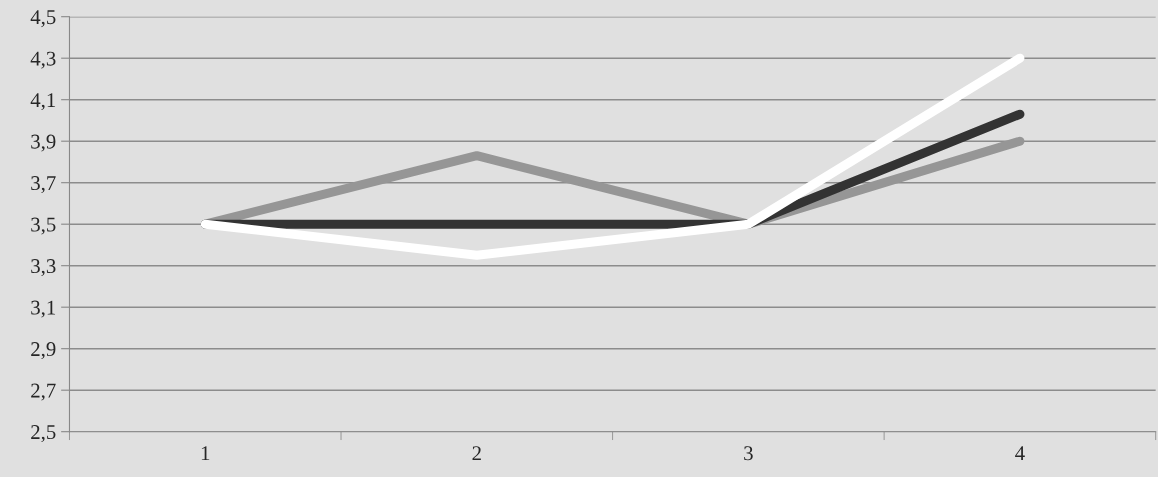 This screenshot has height=477, width=1158. I want to click on y-tick-label: 2,9, so click(43, 351).